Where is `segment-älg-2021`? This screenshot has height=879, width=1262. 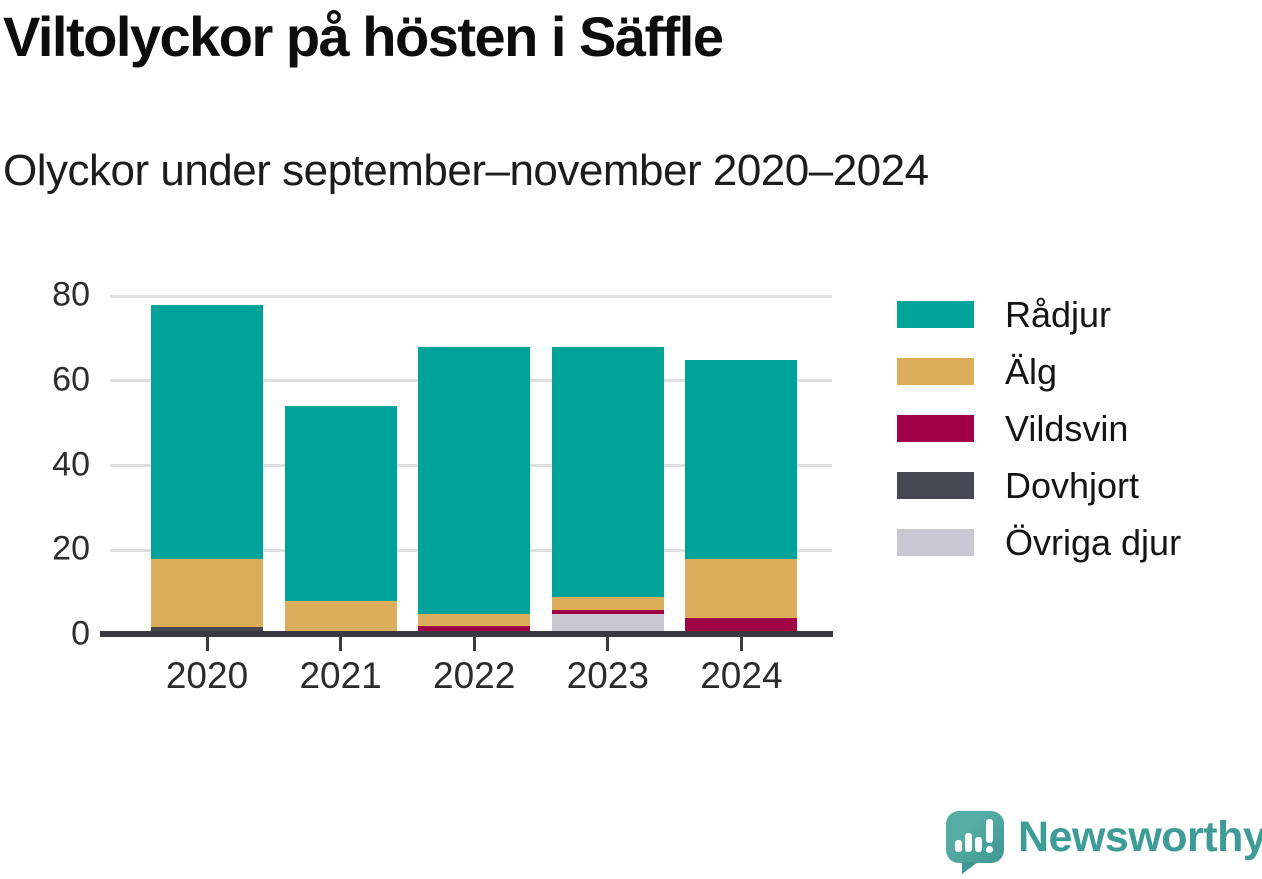
segment-älg-2021 is located at coordinates (340, 616).